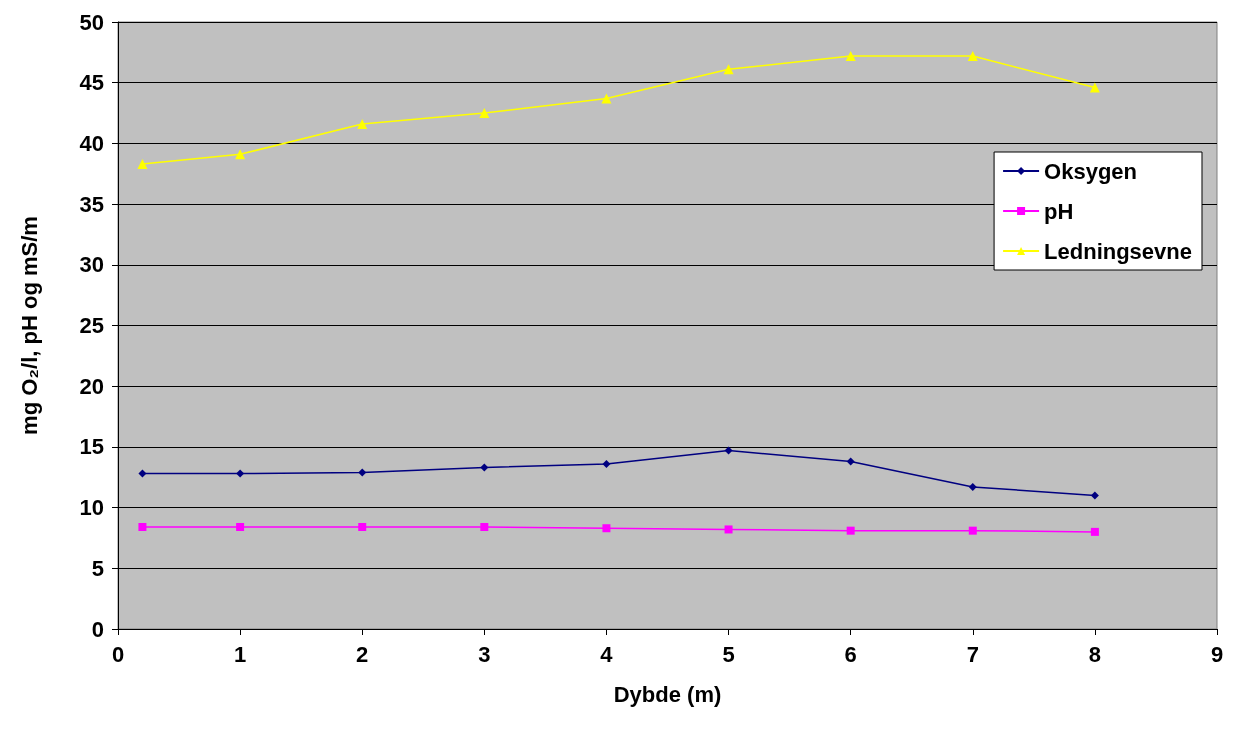 The height and width of the screenshot is (738, 1240). Describe the element at coordinates (1059, 211) in the screenshot. I see `legend-label: pH` at that location.